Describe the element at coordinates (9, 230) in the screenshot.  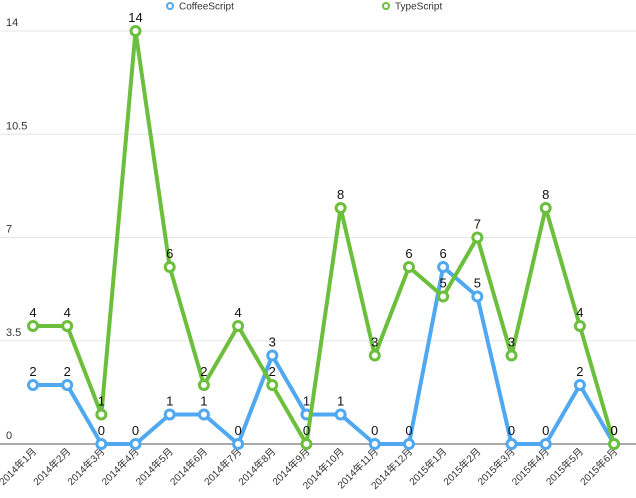
I see `y-tick-label: 7` at that location.